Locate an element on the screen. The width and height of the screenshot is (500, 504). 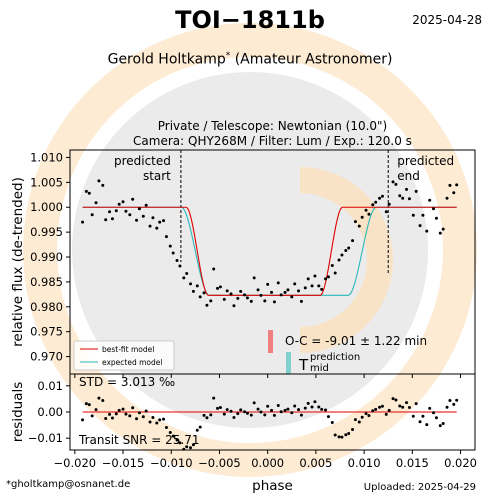
res-y-axis-label: residuals is located at coordinates (18, 412).